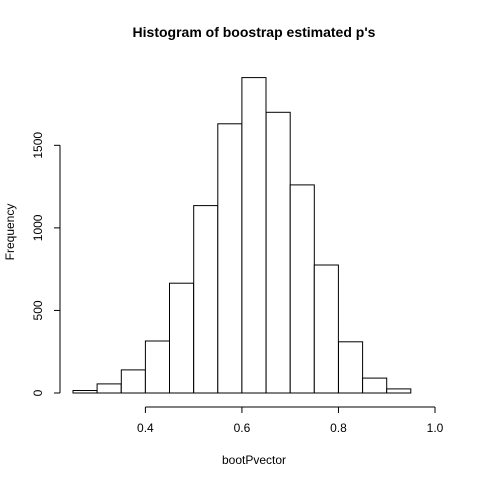  Describe the element at coordinates (145, 428) in the screenshot. I see `x-tick-label: 0.4` at that location.